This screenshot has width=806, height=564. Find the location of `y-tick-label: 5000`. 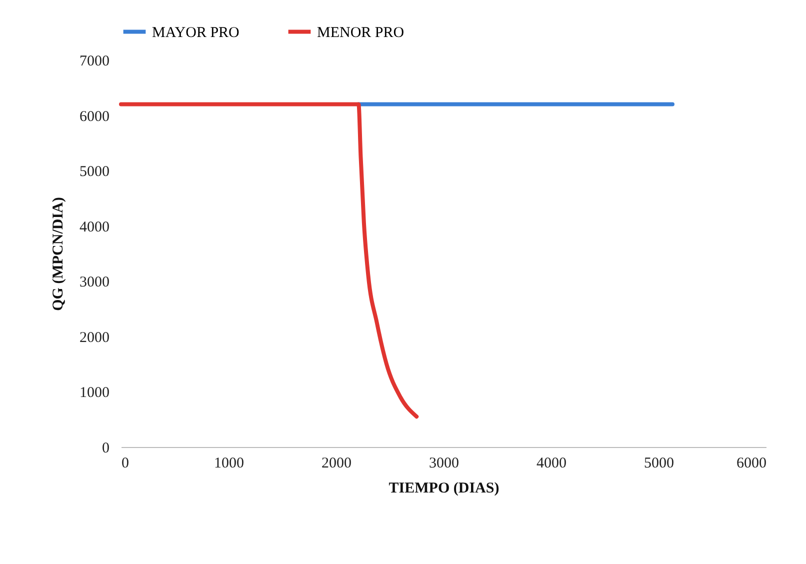

y-tick-label: 5000 is located at coordinates (95, 172).